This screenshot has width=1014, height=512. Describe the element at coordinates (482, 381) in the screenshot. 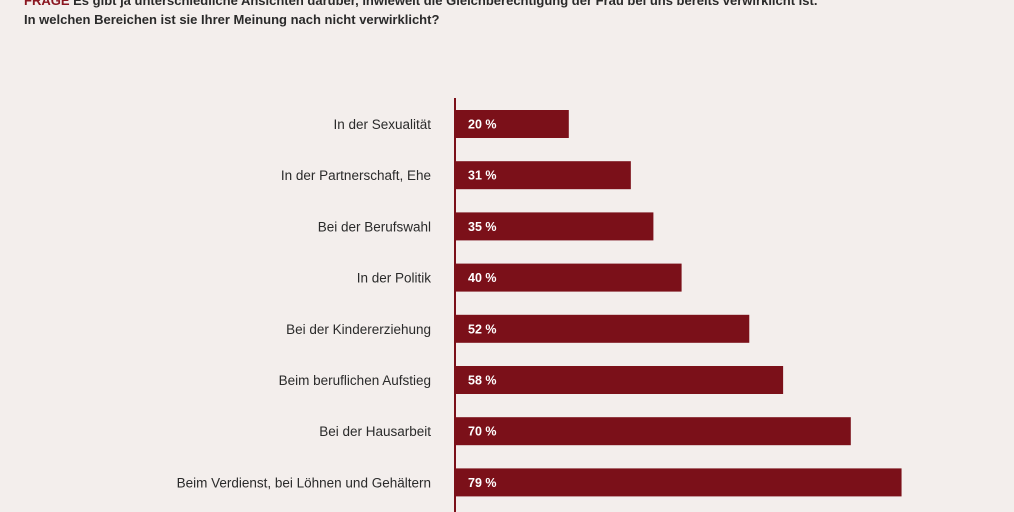

I see `bar-value-label: 58 %` at that location.